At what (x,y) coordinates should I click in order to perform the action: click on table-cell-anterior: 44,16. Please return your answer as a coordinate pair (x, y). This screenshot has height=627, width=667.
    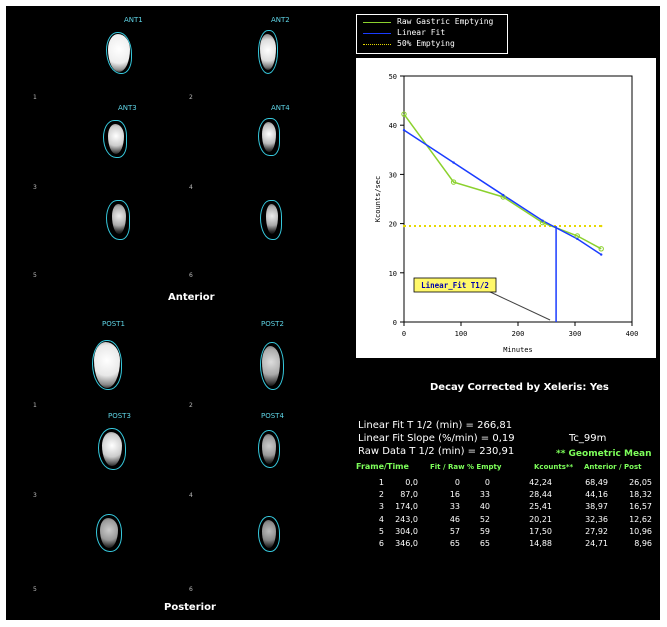
    Looking at the image, I should click on (596, 495).